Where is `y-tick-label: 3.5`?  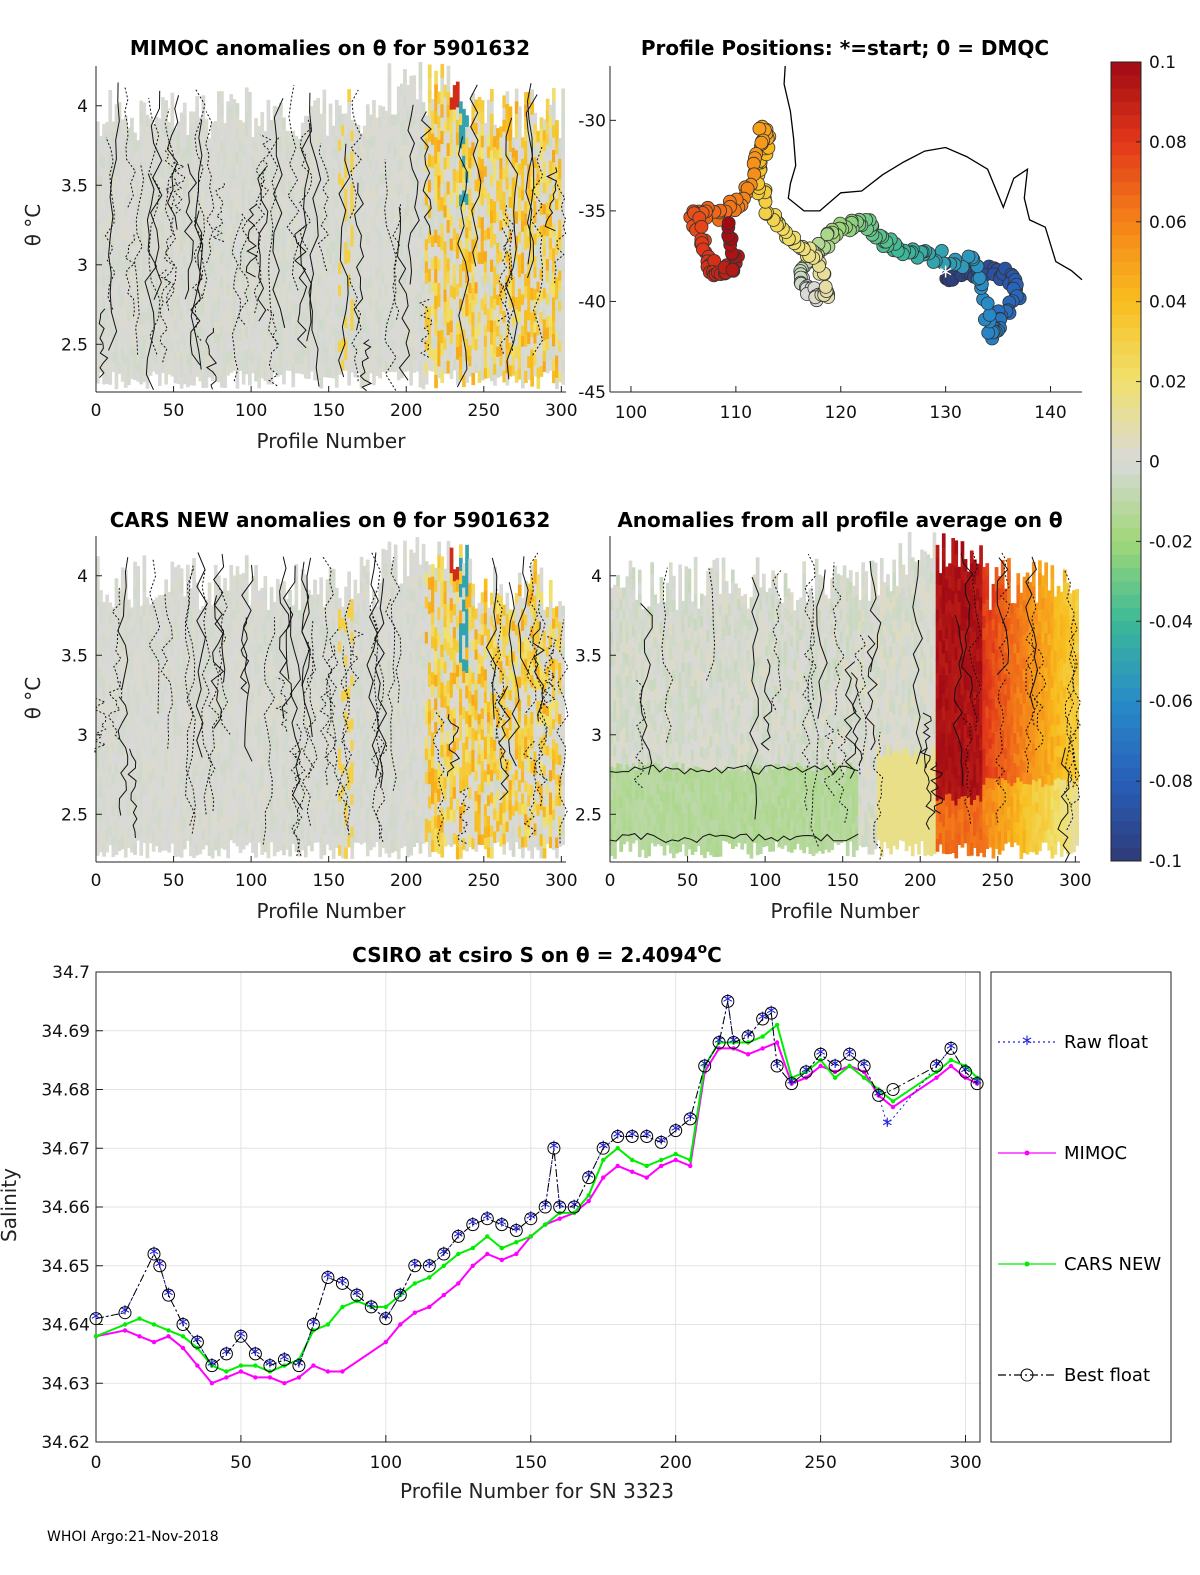 y-tick-label: 3.5 is located at coordinates (74, 186).